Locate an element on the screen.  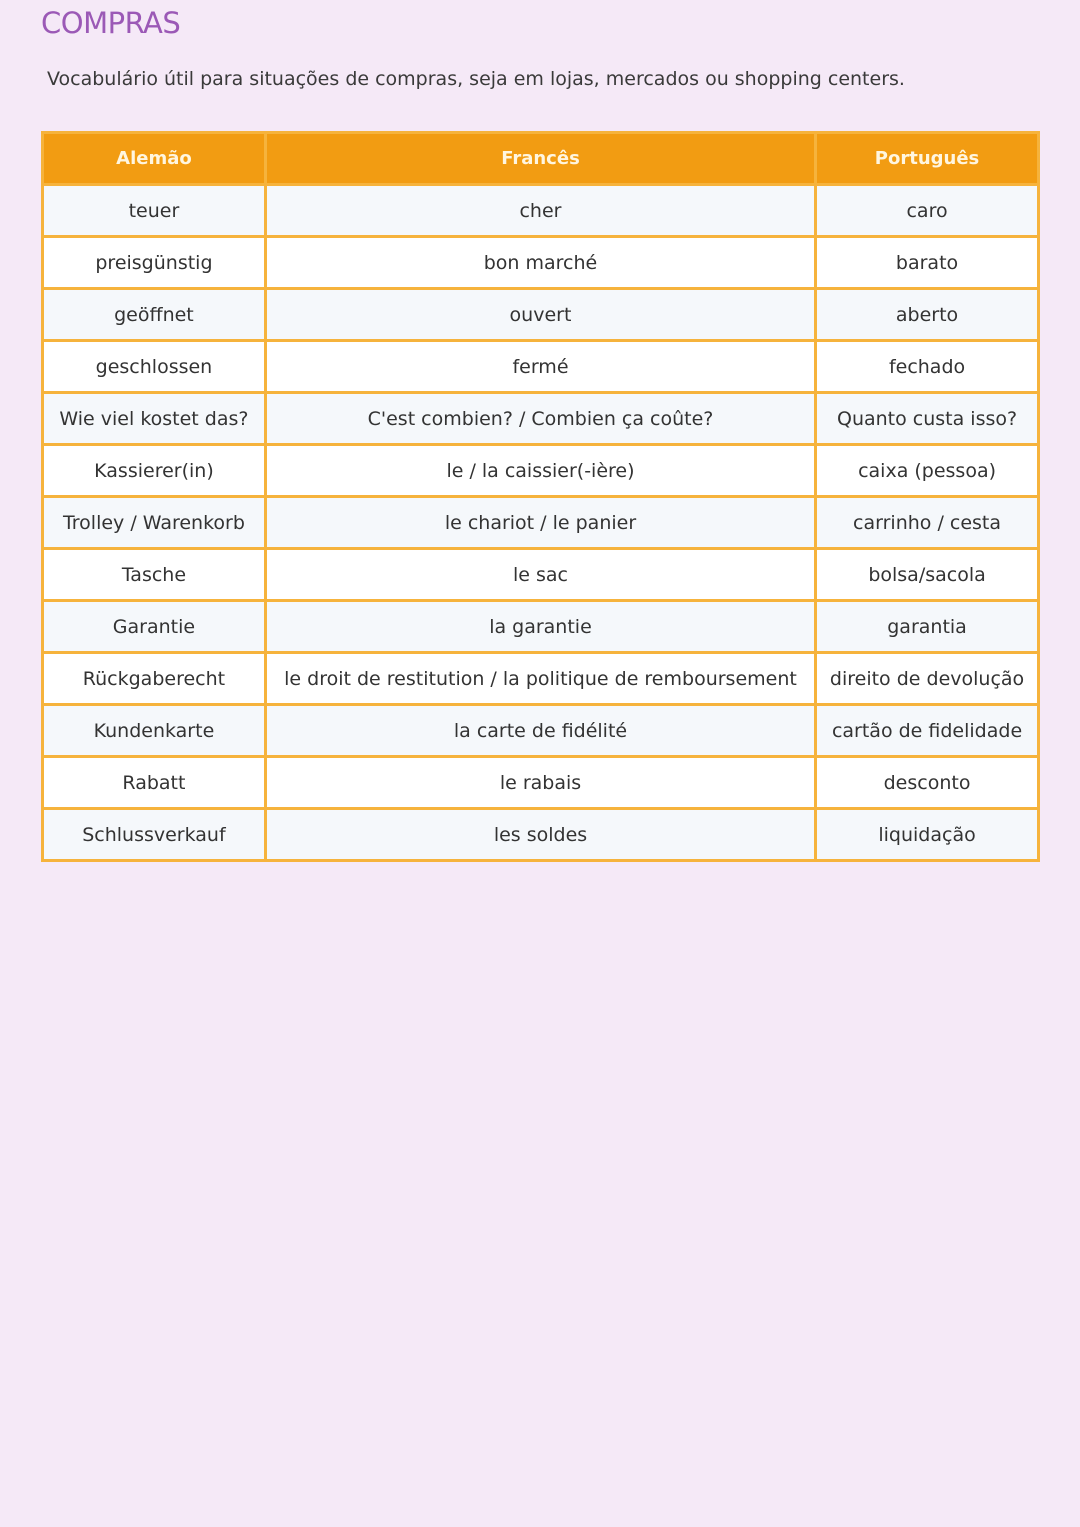
cell-french: le rabais is located at coordinates (540, 782).